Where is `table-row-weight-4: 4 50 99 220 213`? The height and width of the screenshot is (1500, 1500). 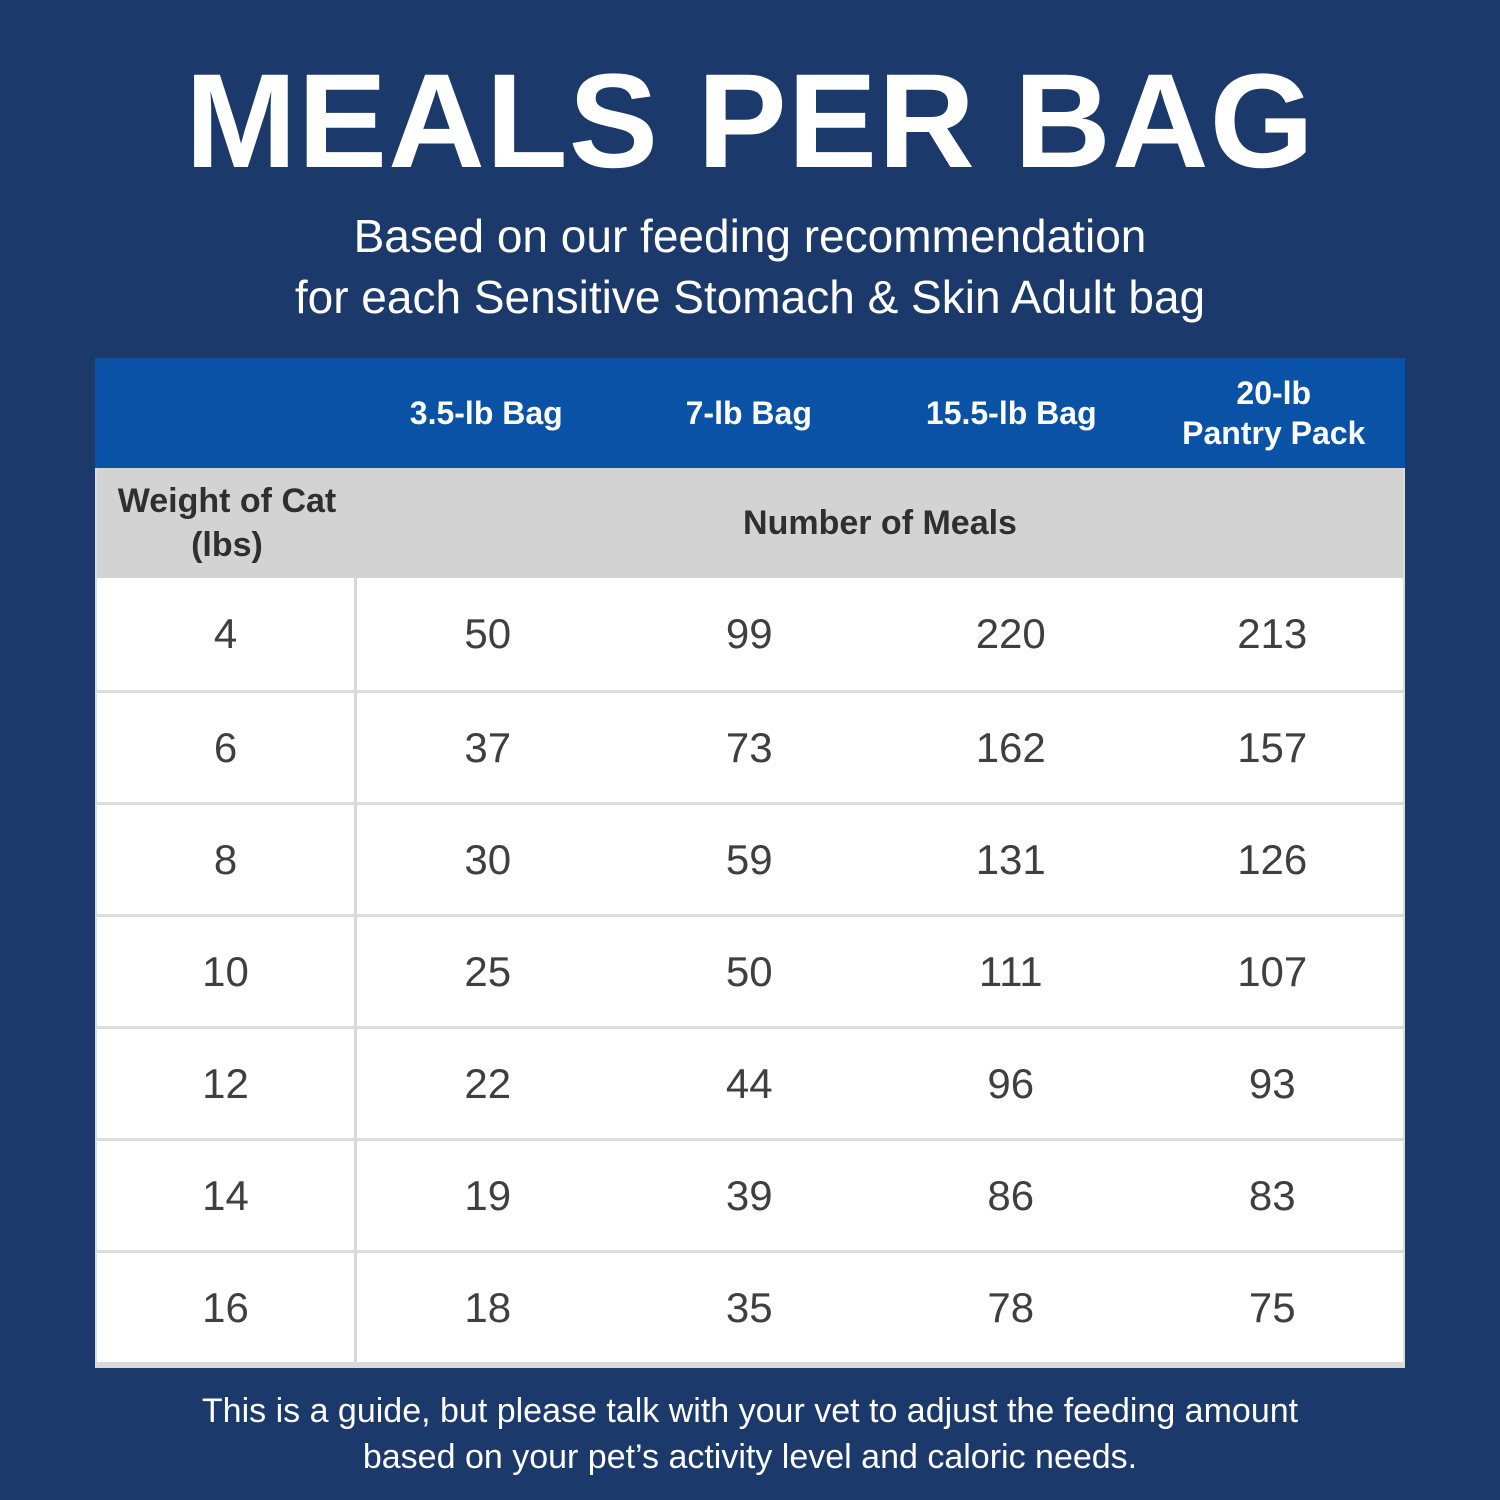 table-row-weight-4: 4 50 99 220 213 is located at coordinates (750, 634).